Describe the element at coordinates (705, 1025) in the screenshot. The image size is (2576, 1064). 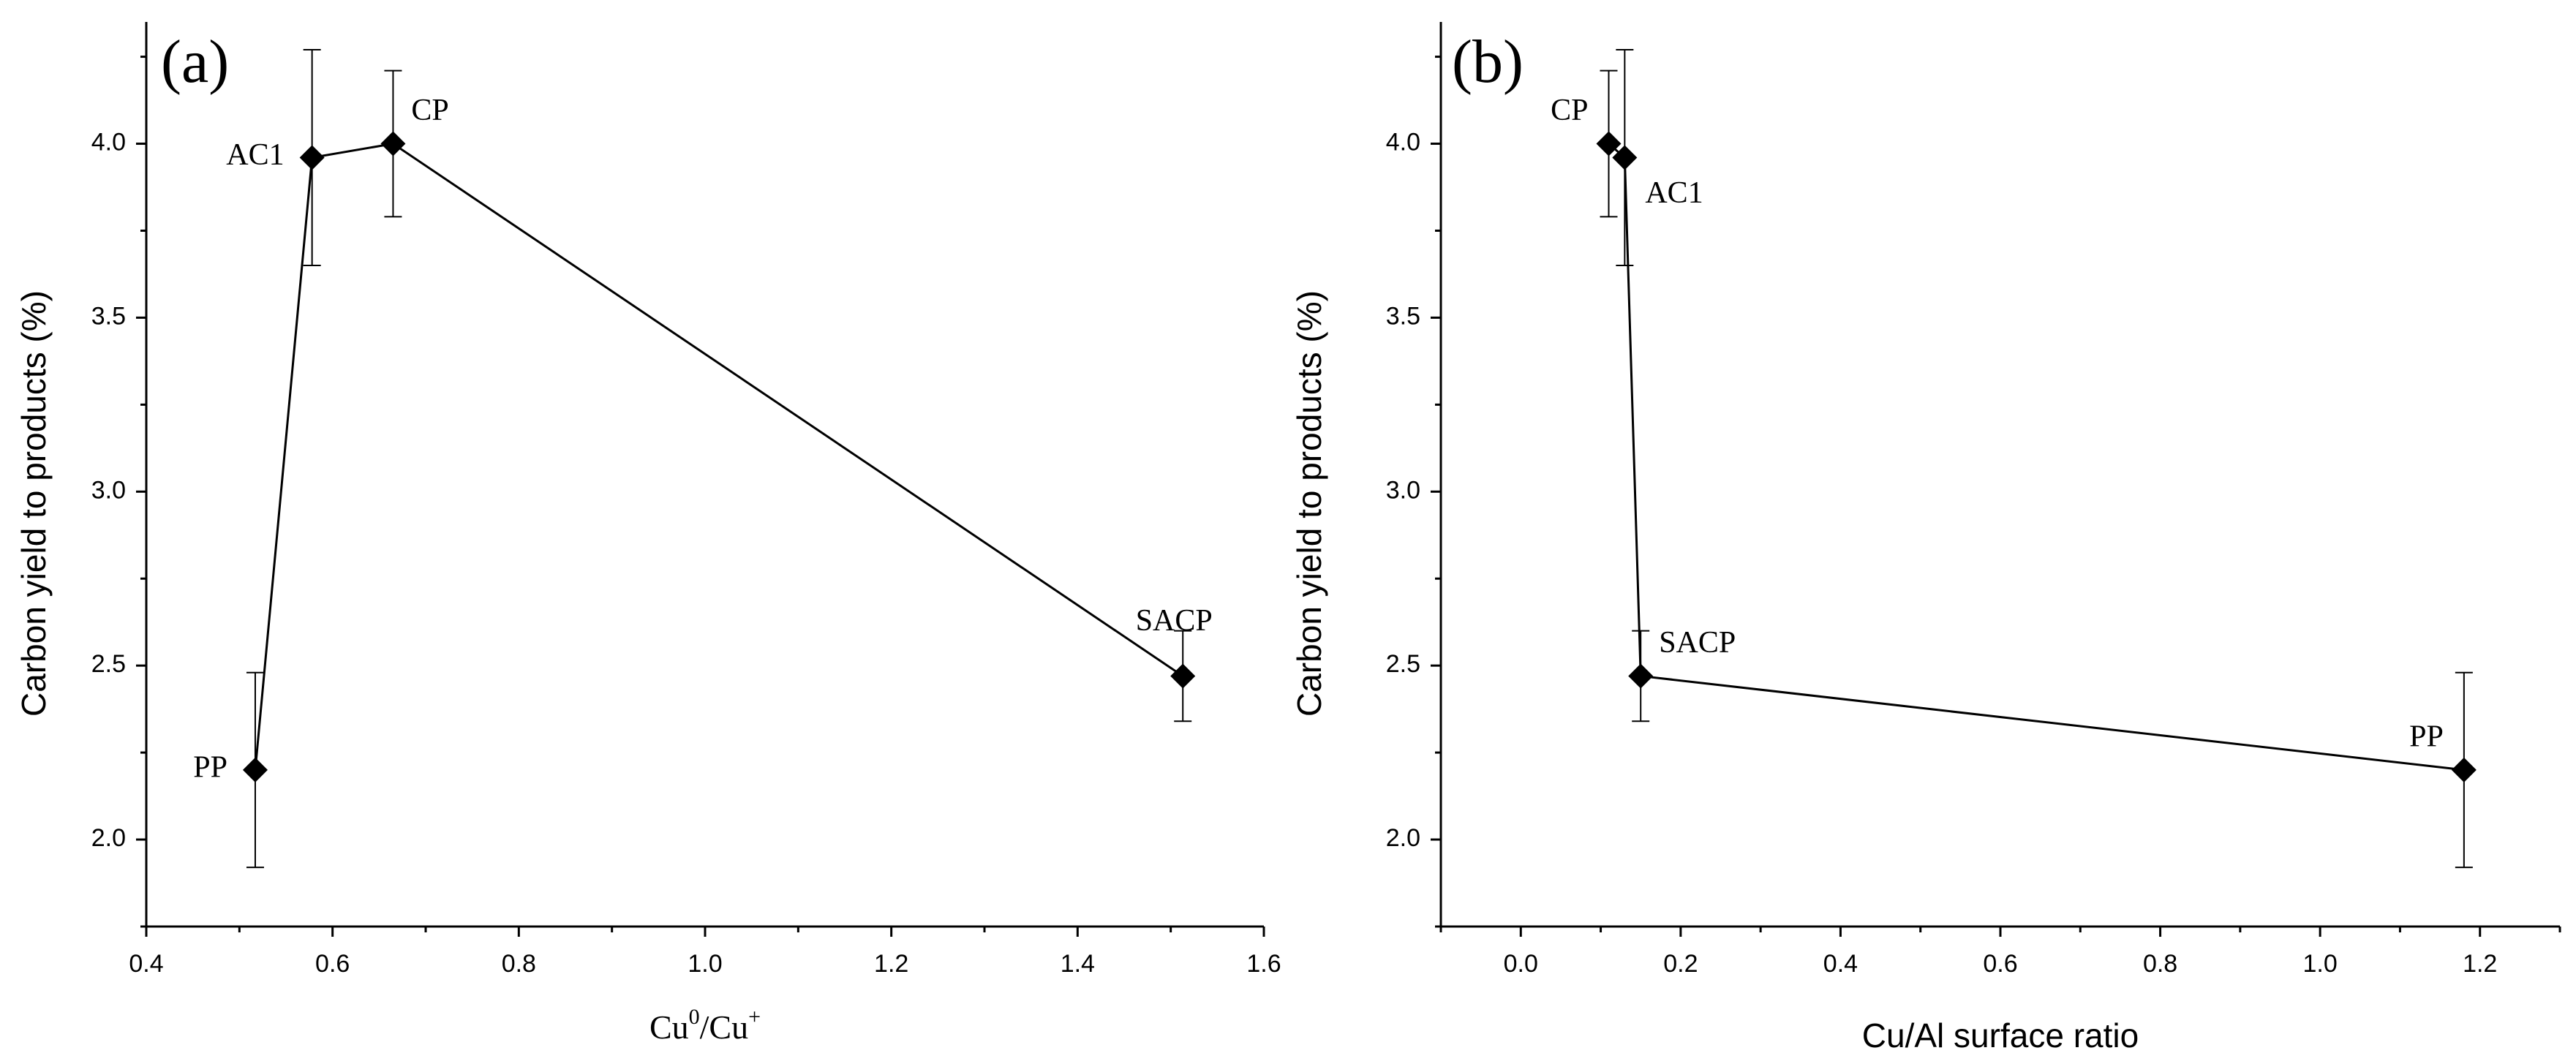
I see `x-axis-title: Cu0/Cu+` at that location.